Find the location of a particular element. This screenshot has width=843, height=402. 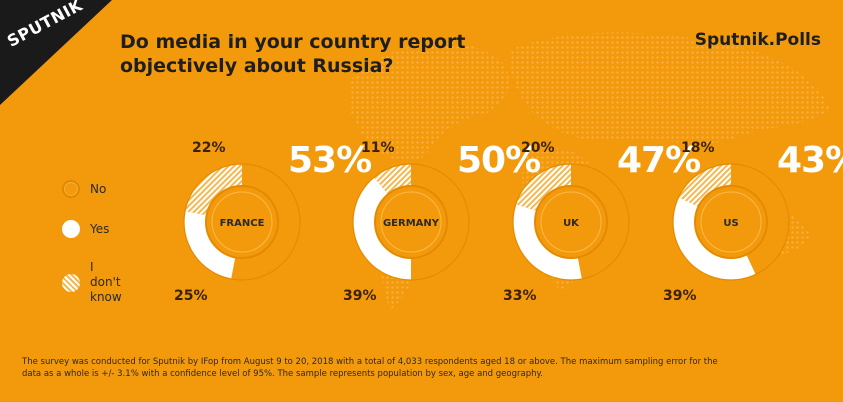

brand-label: Sputnik.Polls is located at coordinates (757, 40).